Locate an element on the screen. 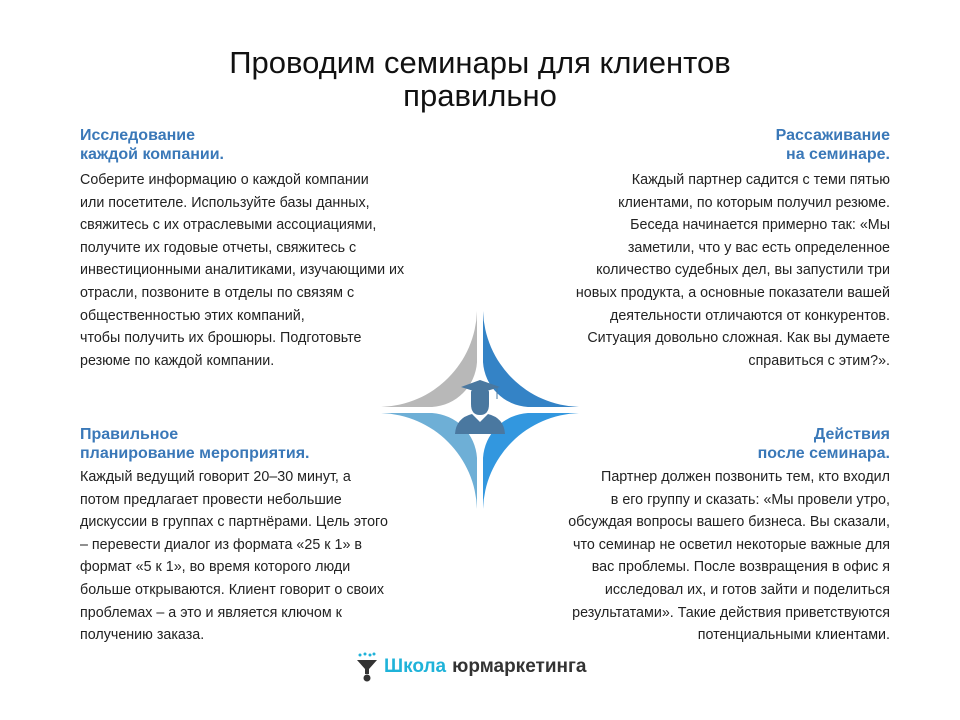 This screenshot has width=960, height=720. body-line: формат «5 к 1», во время которого люди is located at coordinates (215, 567).